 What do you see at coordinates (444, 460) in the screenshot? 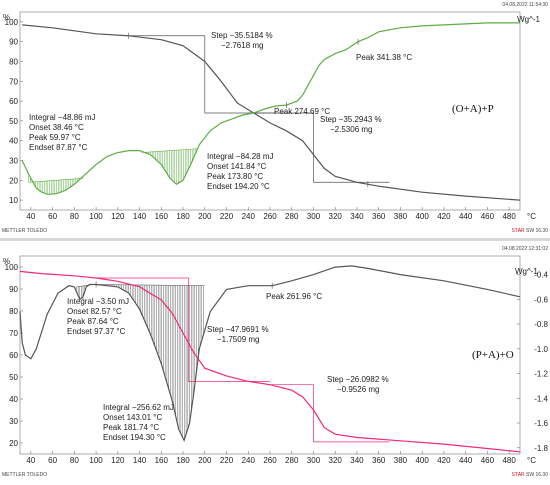
I see `x-tick-label: 420` at bounding box center [444, 460].